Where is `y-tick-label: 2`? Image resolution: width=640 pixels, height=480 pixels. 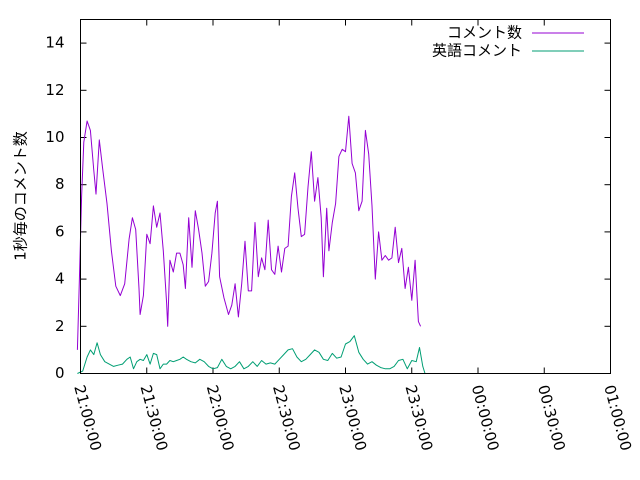
y-tick-label: 2 is located at coordinates (60, 326).